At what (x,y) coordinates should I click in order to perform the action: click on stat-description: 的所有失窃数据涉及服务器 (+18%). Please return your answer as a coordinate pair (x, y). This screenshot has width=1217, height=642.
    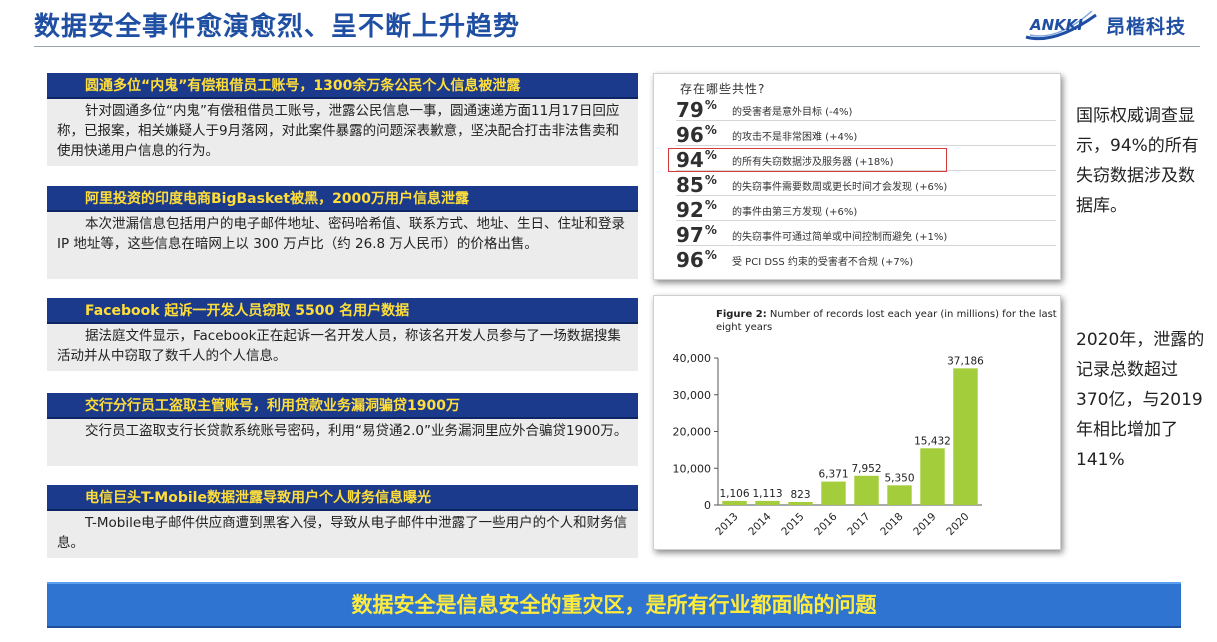
    Looking at the image, I should click on (813, 162).